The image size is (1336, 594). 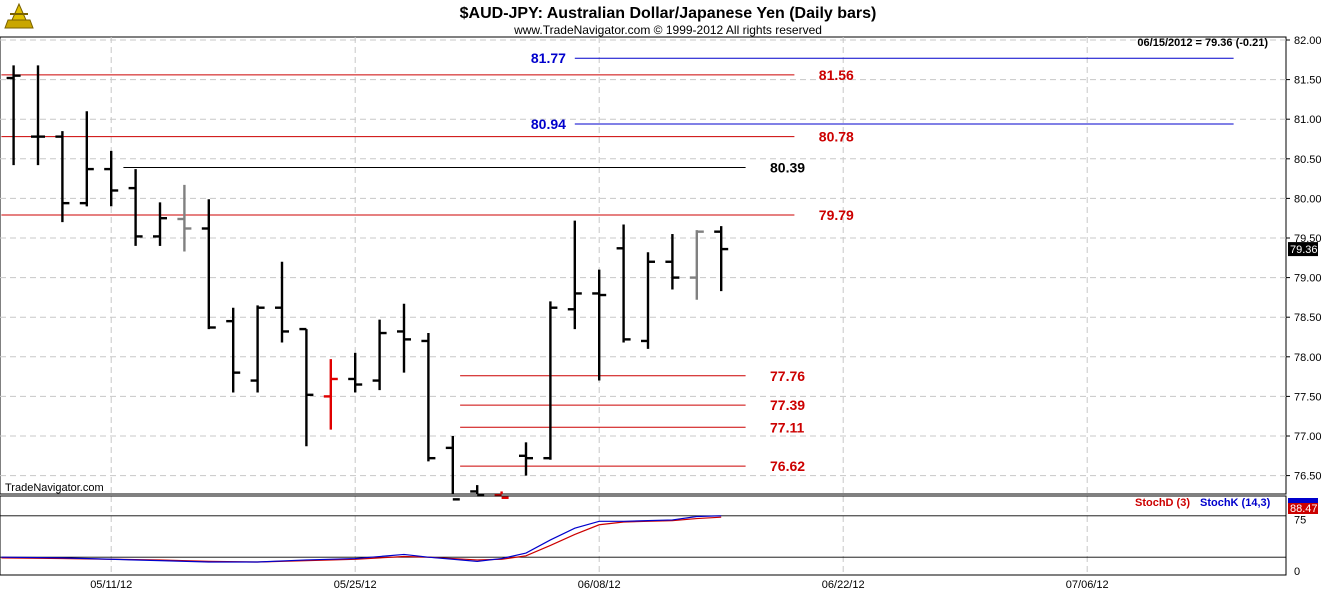 I want to click on level-label: 77.11, so click(x=787, y=427).